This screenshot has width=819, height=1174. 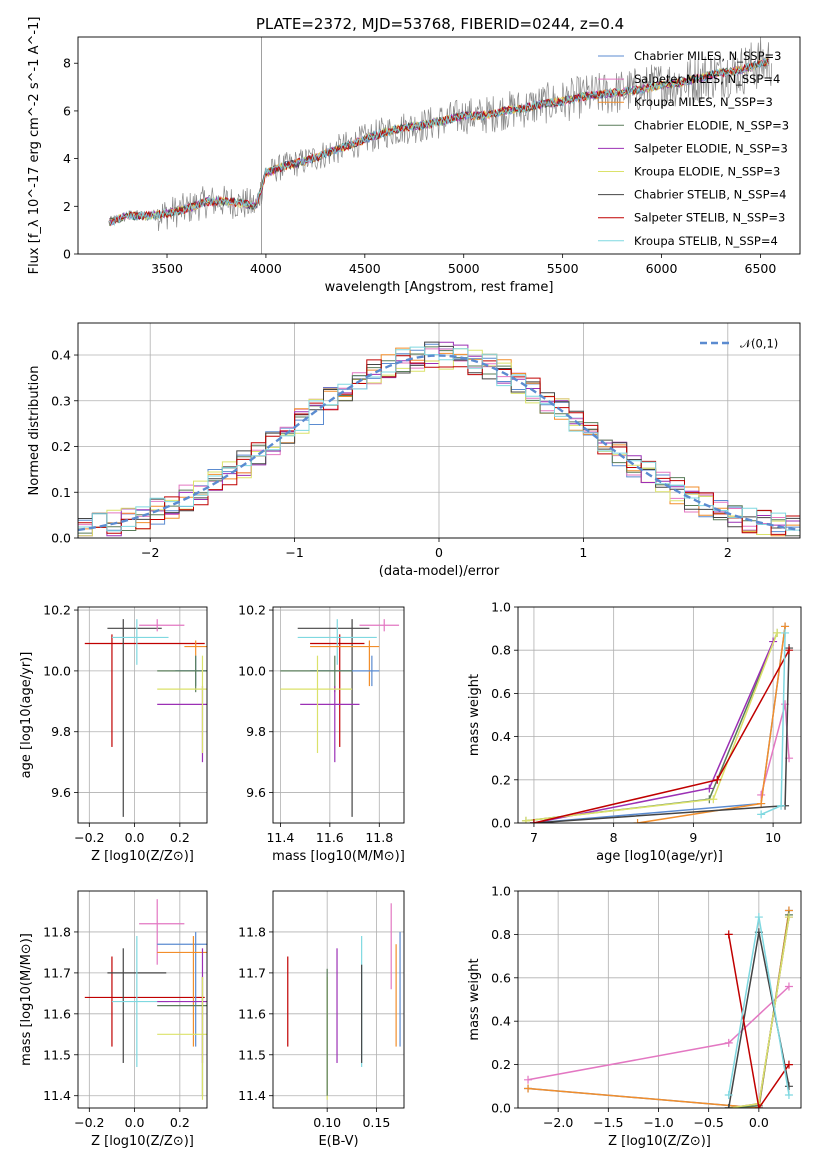 What do you see at coordinates (67, 206) in the screenshot?
I see `y-tick-label: 2` at bounding box center [67, 206].